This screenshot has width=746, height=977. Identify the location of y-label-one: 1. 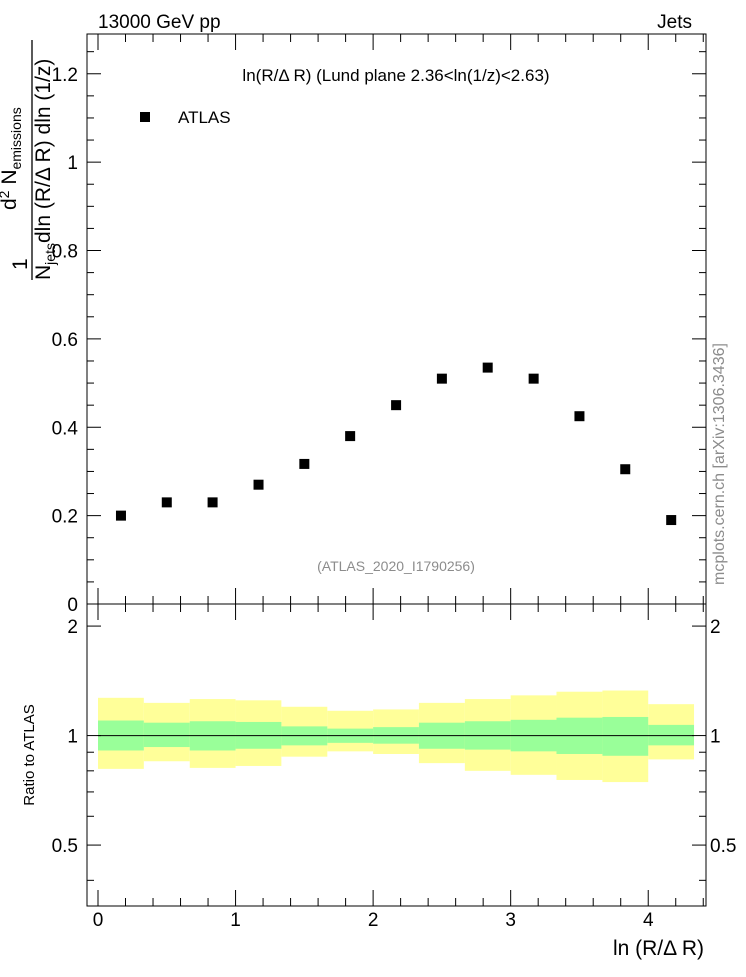
(20, 264).